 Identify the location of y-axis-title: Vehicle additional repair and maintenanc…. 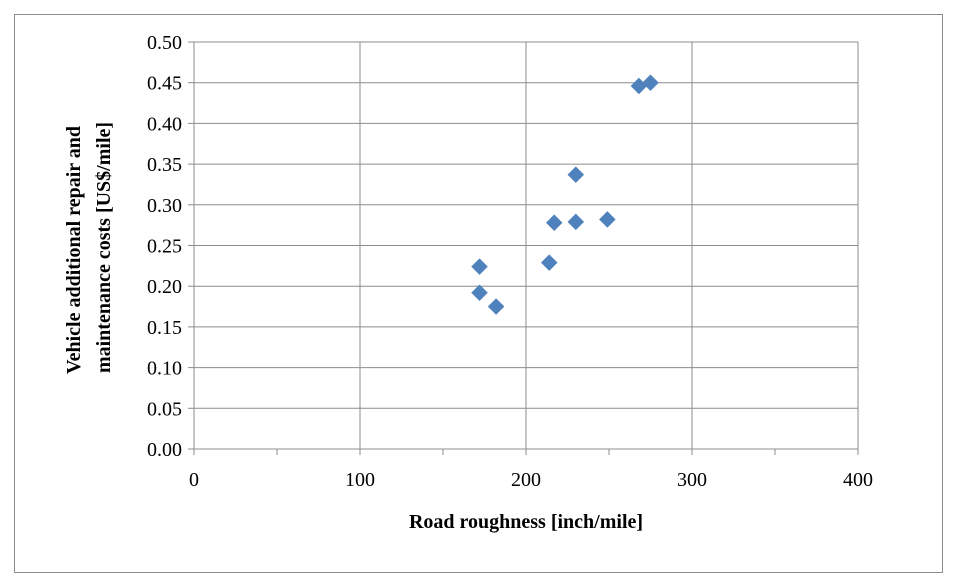
(89, 247).